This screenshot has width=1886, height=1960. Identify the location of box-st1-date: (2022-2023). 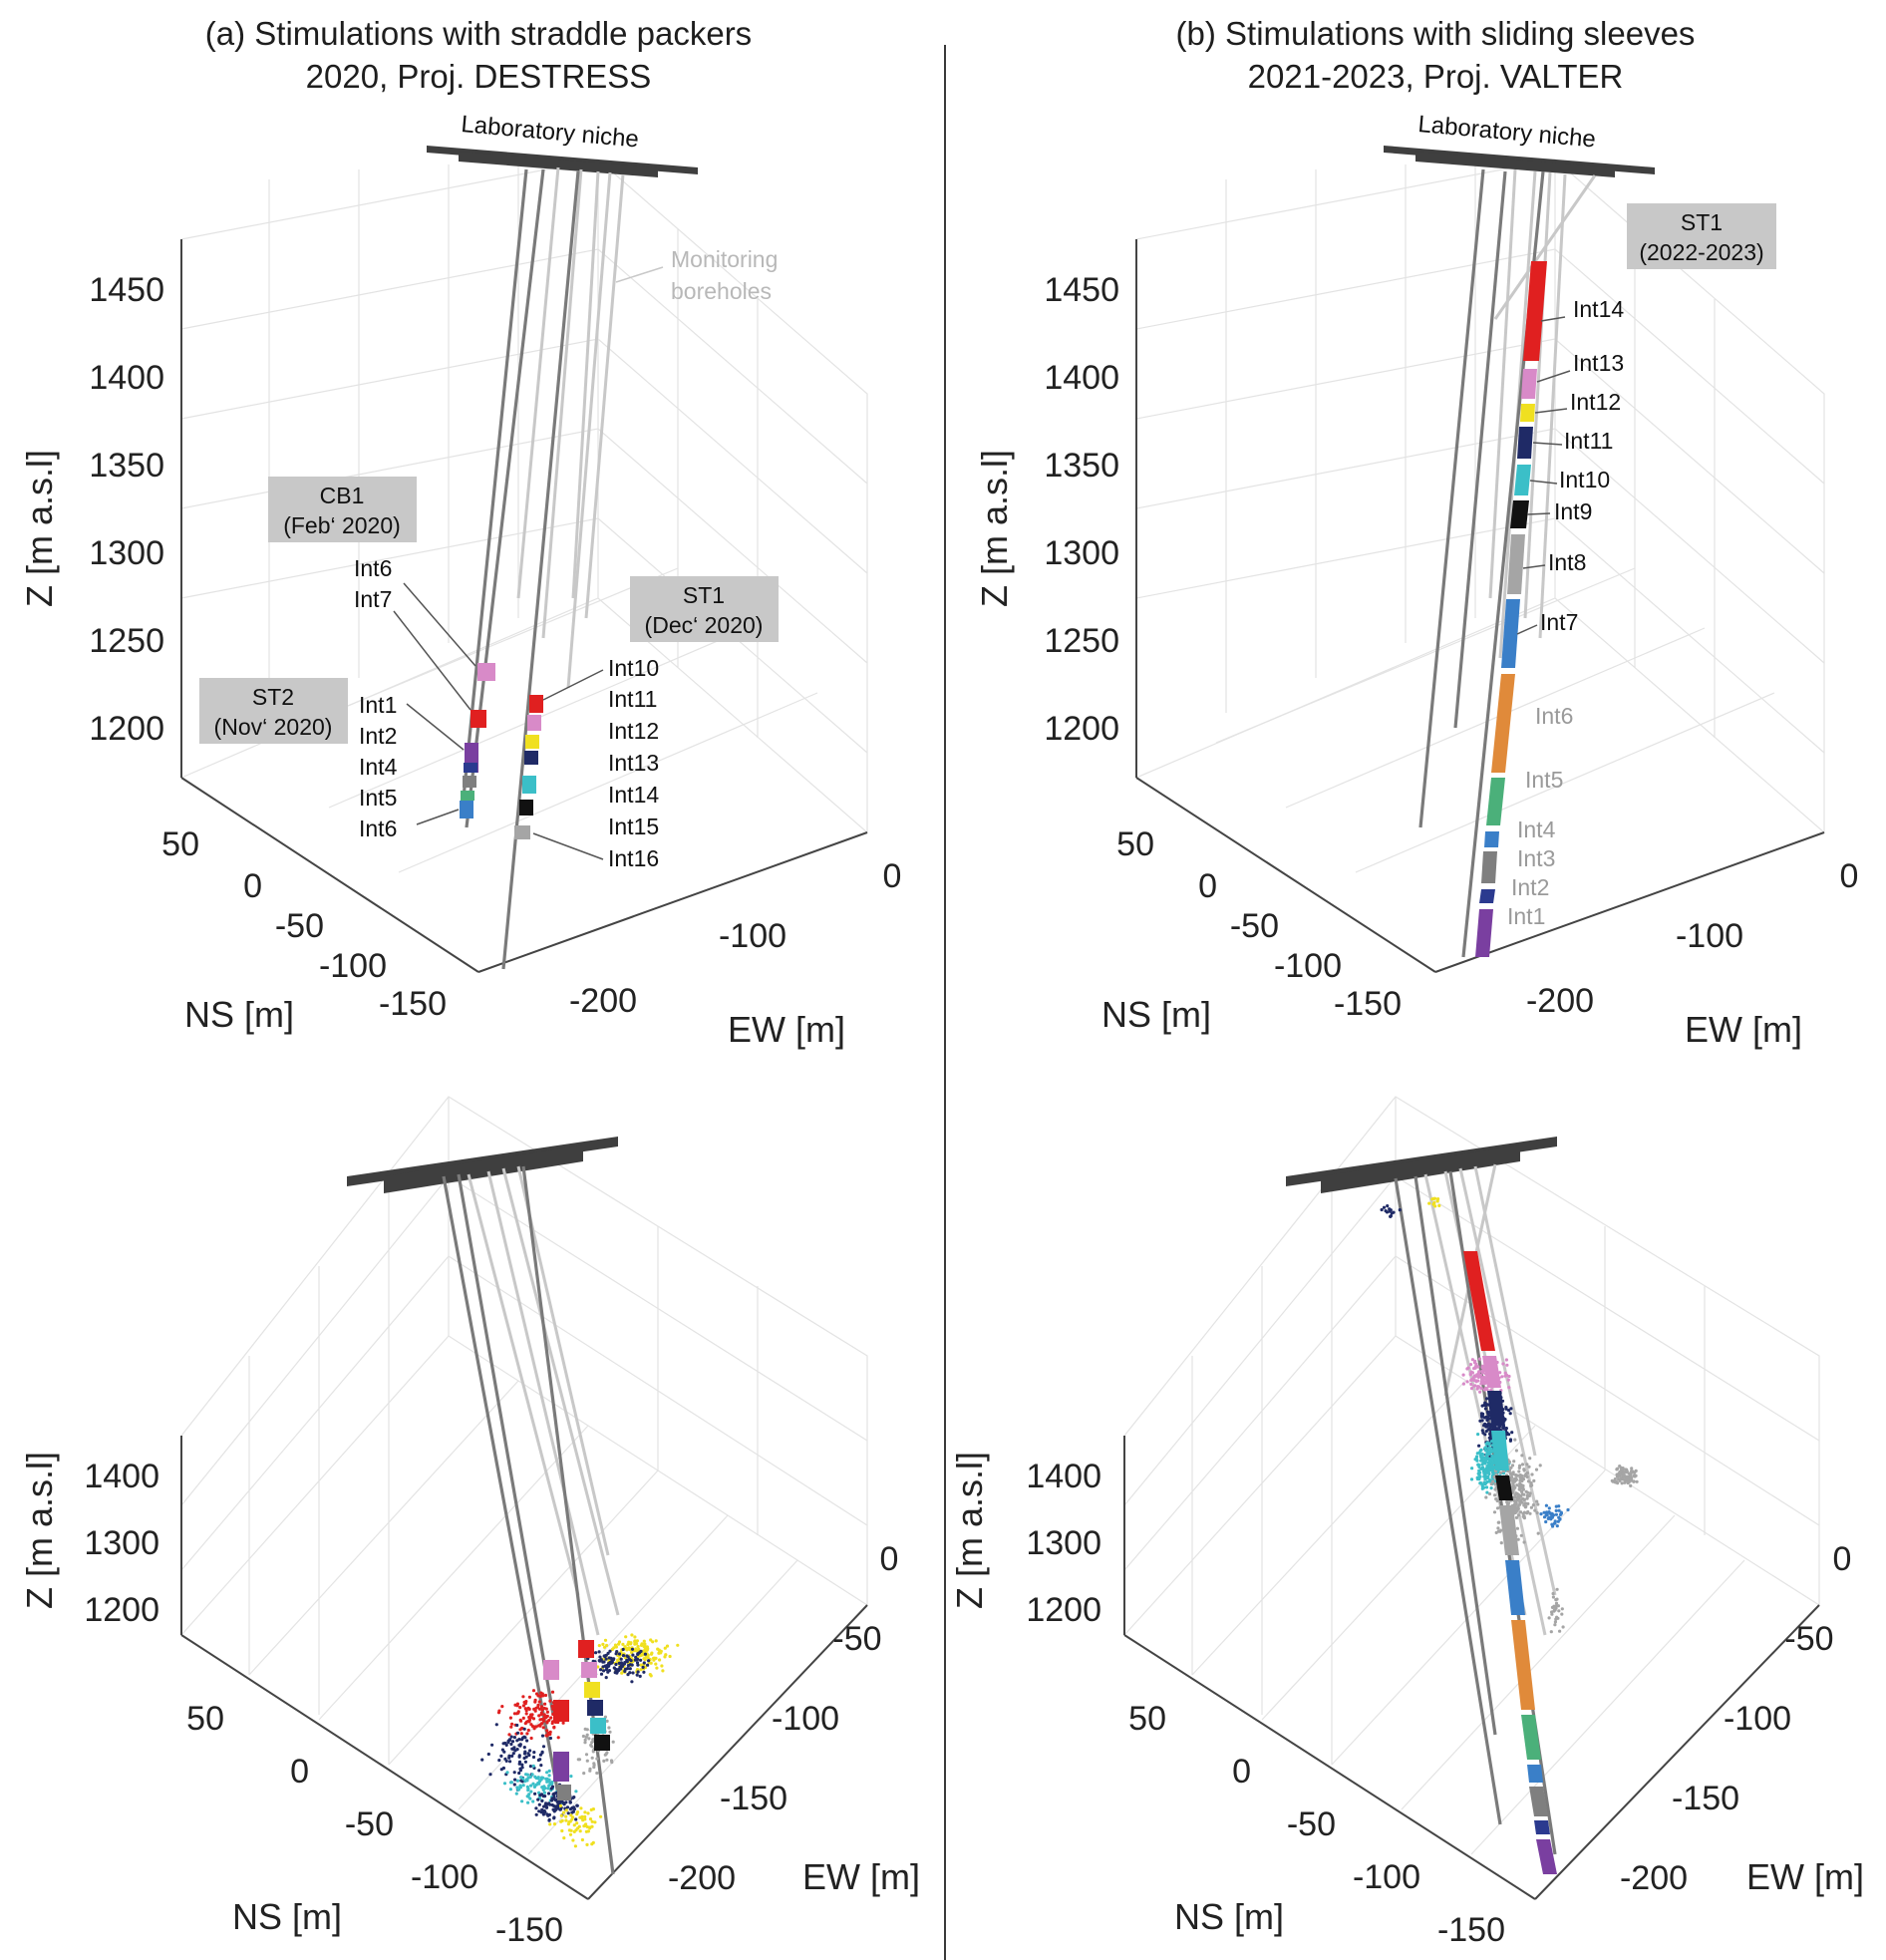
(1701, 252).